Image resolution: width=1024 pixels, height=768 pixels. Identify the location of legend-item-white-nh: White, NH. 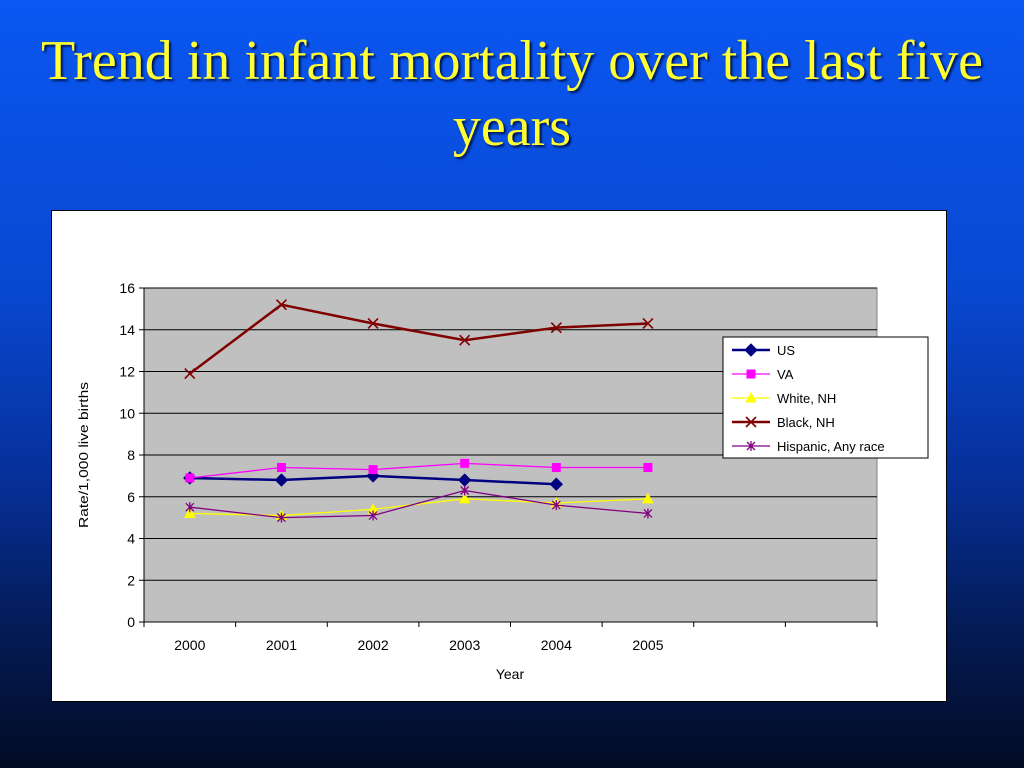
(784, 398).